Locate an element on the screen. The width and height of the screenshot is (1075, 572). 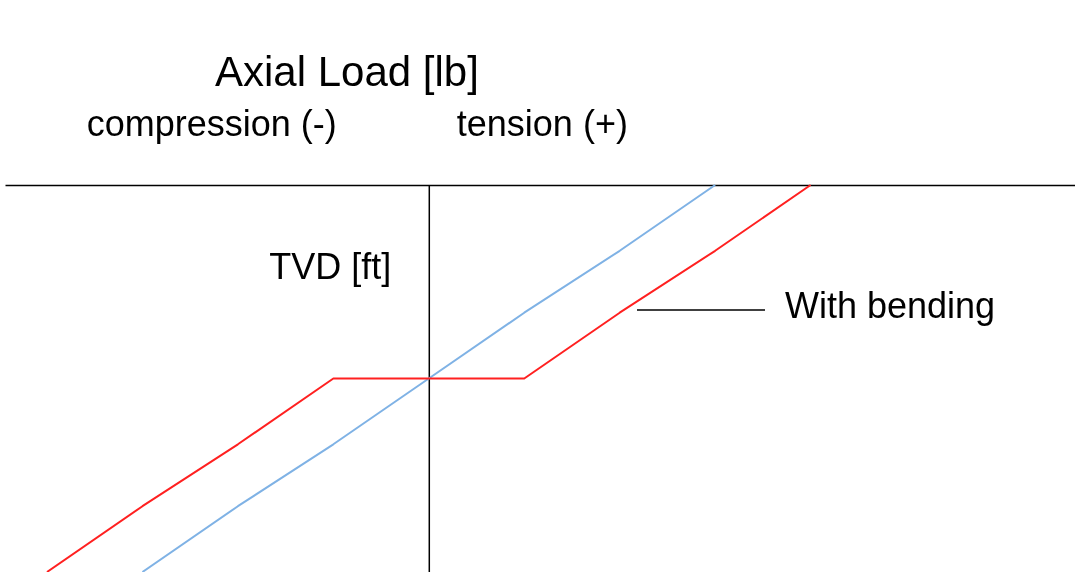
chart-title: Axial Load [lb] is located at coordinates (347, 71).